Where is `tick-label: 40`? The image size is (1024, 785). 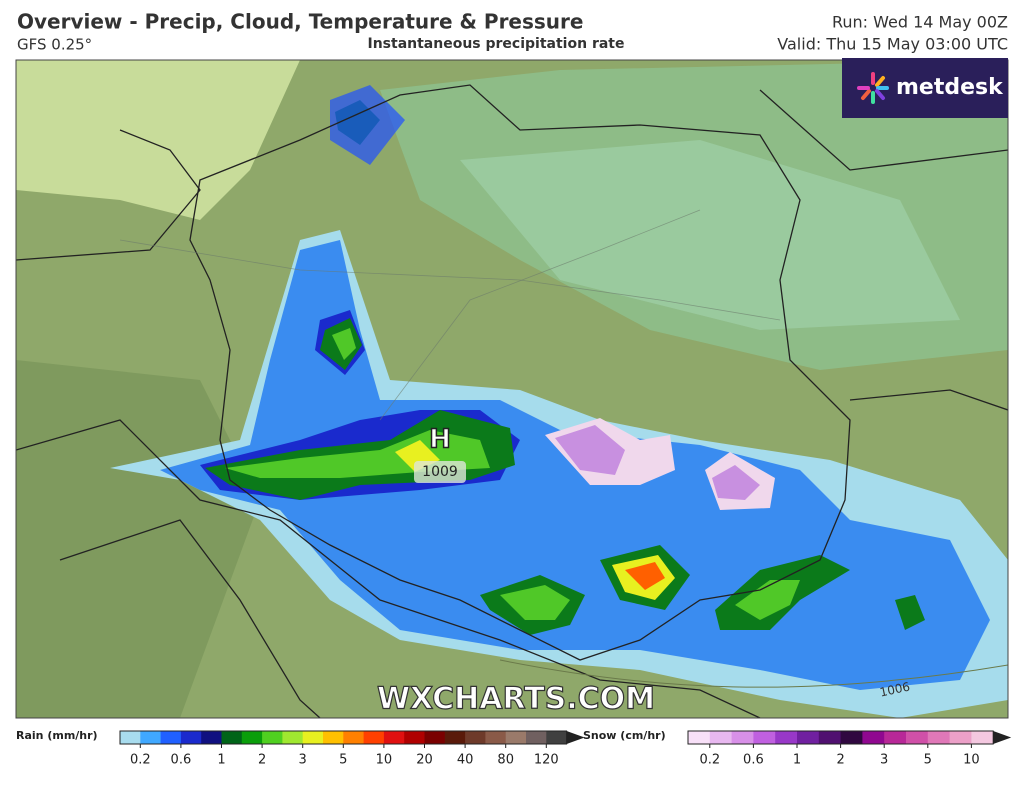 tick-label: 40 is located at coordinates (465, 760).